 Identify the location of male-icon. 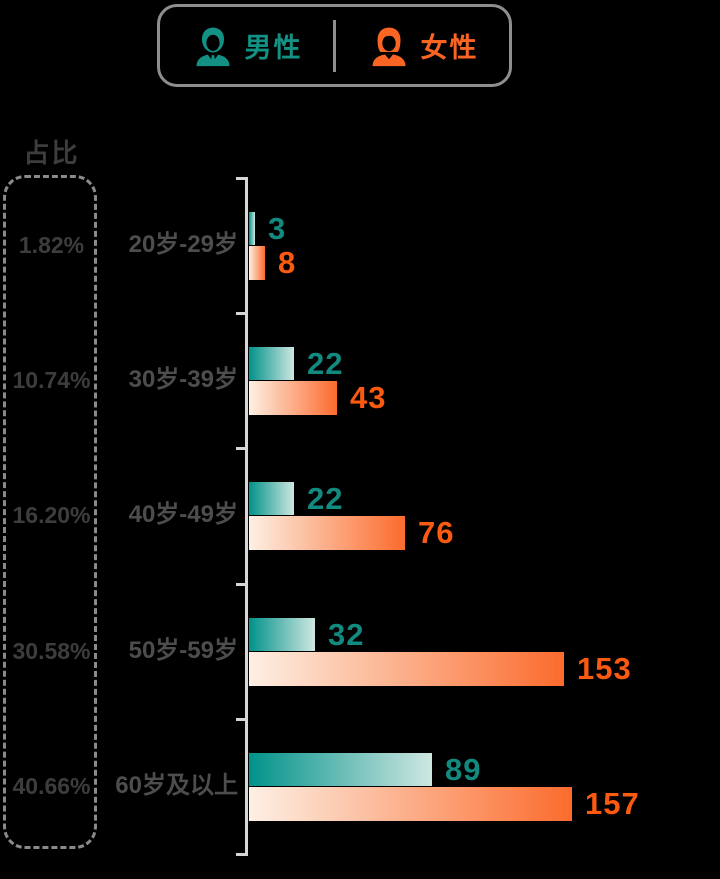
(212, 46).